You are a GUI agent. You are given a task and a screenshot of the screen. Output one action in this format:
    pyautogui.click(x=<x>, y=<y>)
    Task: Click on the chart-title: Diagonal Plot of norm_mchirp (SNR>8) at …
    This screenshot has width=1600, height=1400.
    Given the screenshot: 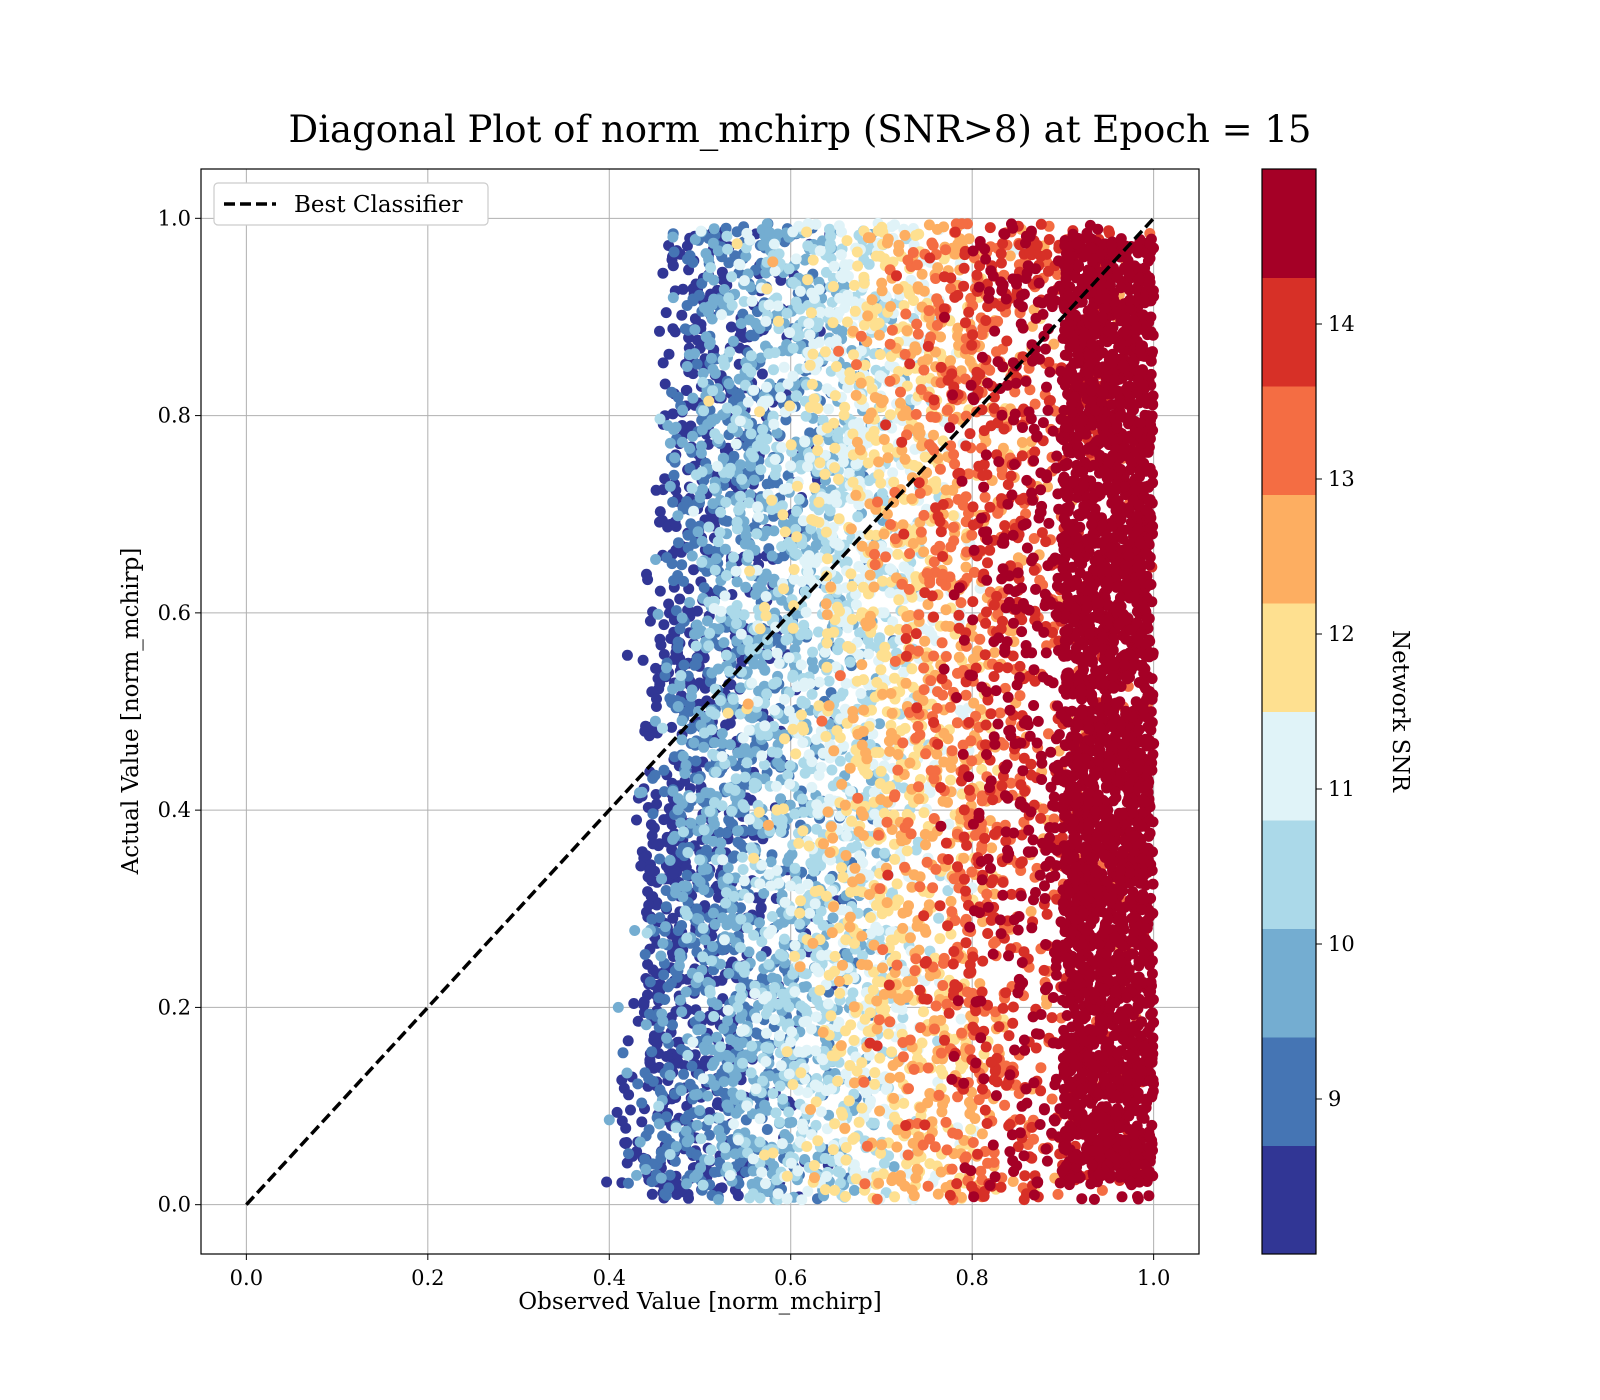 What is the action you would take?
    pyautogui.click(x=800, y=130)
    